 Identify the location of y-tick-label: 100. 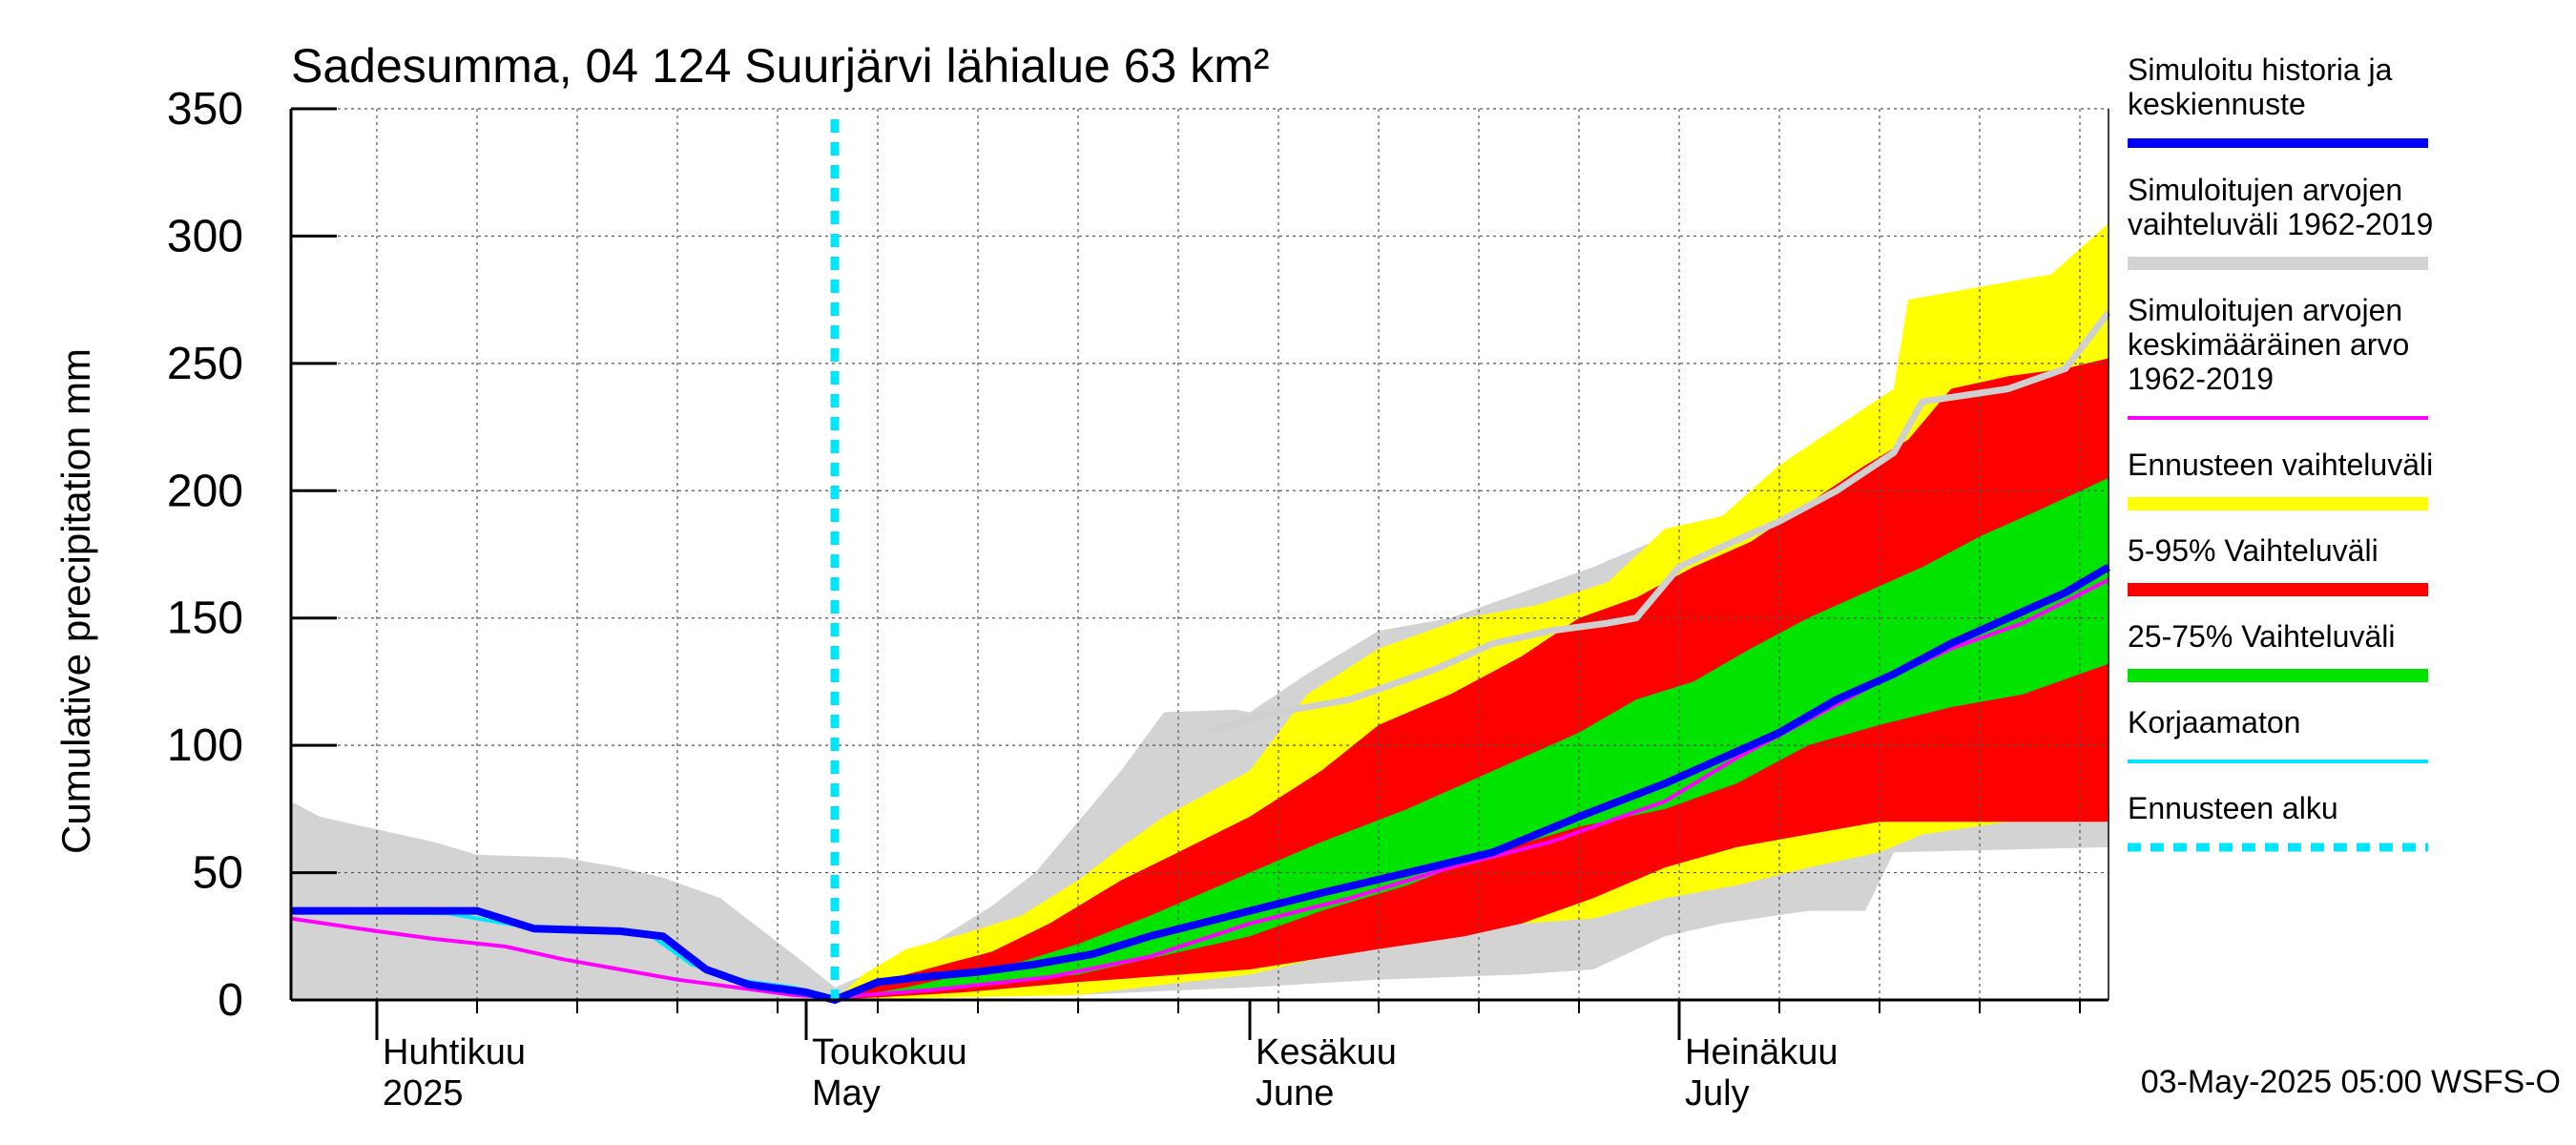
(205, 745).